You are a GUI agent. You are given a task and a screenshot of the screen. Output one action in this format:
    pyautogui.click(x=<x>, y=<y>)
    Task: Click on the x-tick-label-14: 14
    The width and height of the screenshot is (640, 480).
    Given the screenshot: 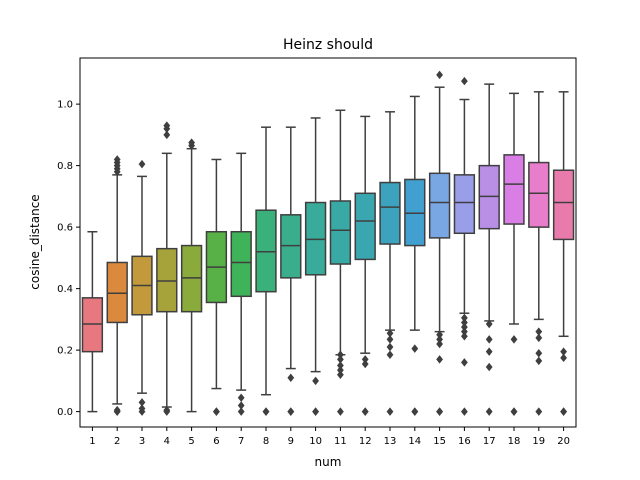 What is the action you would take?
    pyautogui.click(x=414, y=441)
    